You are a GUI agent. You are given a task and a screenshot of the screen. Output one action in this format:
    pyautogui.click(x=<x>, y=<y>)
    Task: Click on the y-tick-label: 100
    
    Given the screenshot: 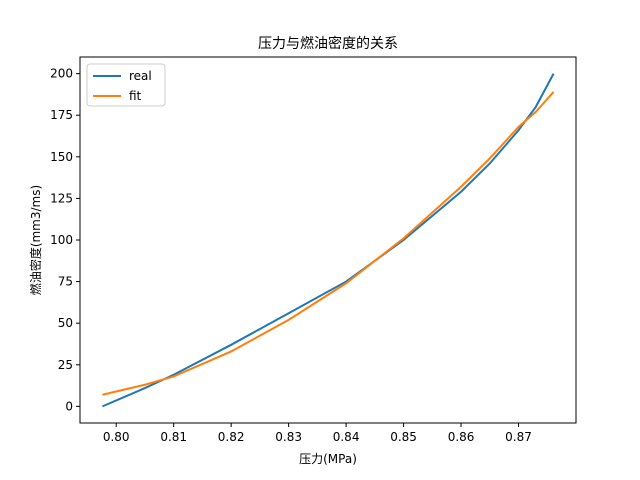 What is the action you would take?
    pyautogui.click(x=61, y=240)
    